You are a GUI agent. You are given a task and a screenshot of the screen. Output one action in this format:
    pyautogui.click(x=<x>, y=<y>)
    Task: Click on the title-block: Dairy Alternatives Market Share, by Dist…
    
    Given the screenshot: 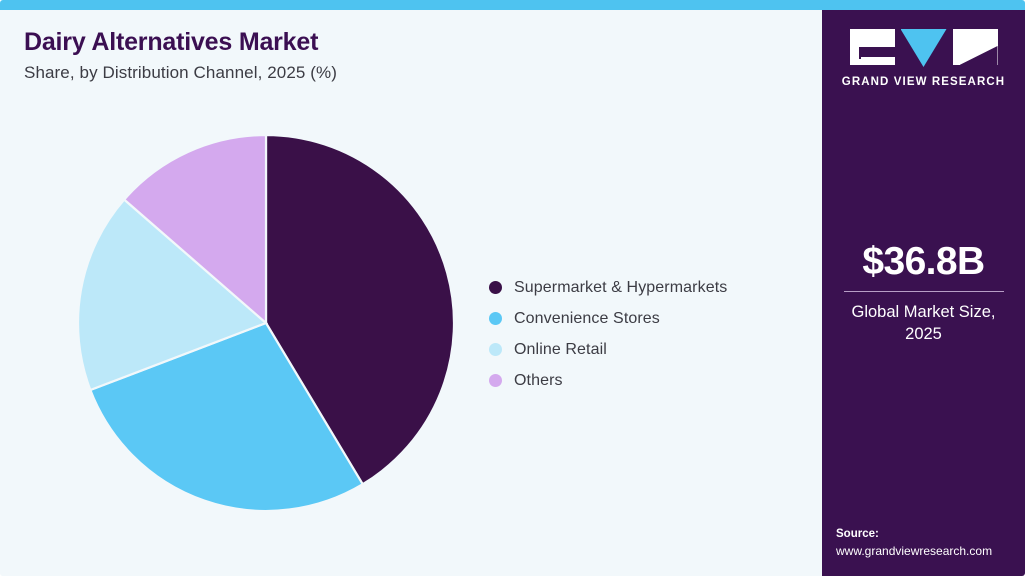 What is the action you would take?
    pyautogui.click(x=404, y=55)
    